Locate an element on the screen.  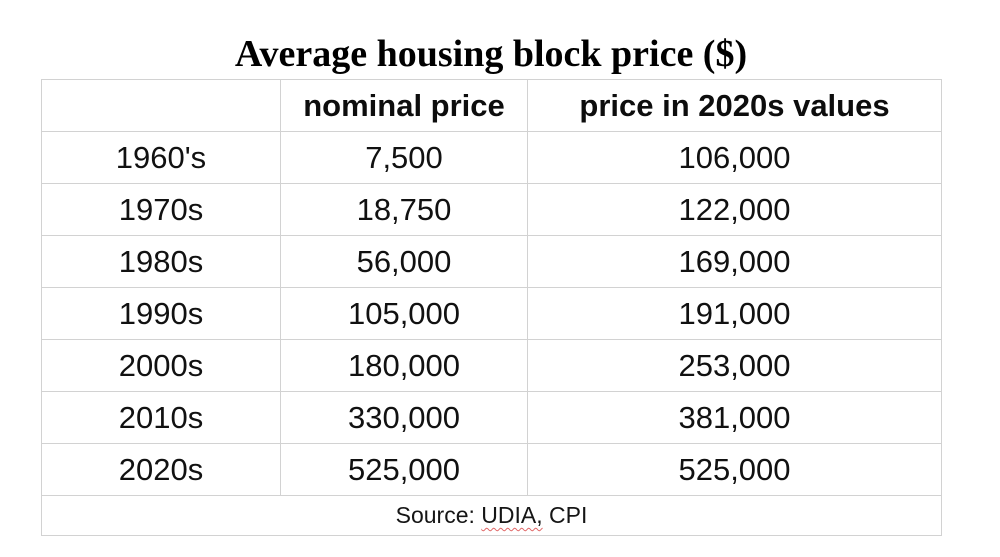
adjusted-price-cell: 253,000 is located at coordinates (734, 365).